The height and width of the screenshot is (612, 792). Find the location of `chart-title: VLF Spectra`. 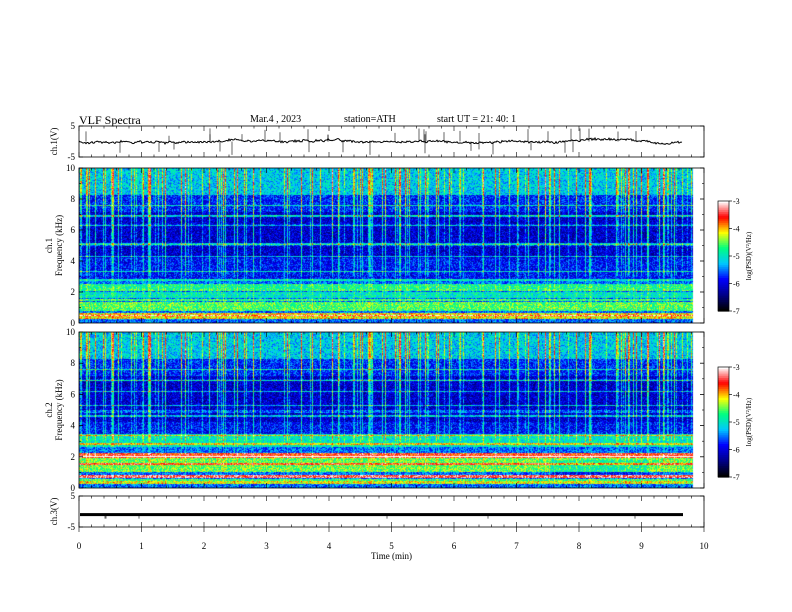

chart-title: VLF Spectra is located at coordinates (110, 120).